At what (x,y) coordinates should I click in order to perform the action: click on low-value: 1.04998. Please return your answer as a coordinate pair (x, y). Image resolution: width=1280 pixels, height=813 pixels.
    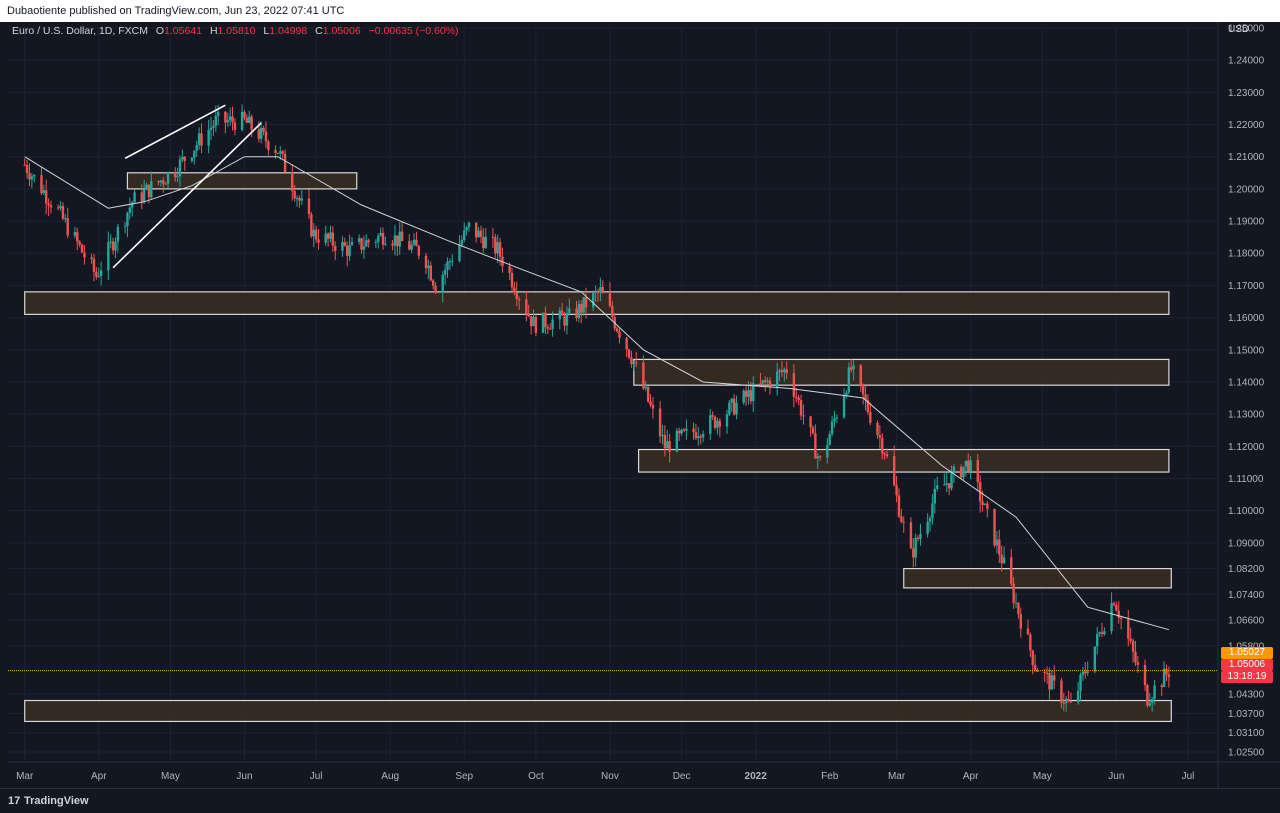
    Looking at the image, I should click on (288, 31).